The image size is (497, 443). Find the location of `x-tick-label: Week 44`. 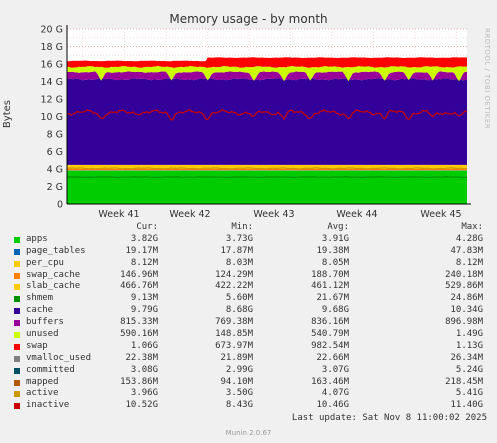

x-tick-label: Week 44 is located at coordinates (356, 214).